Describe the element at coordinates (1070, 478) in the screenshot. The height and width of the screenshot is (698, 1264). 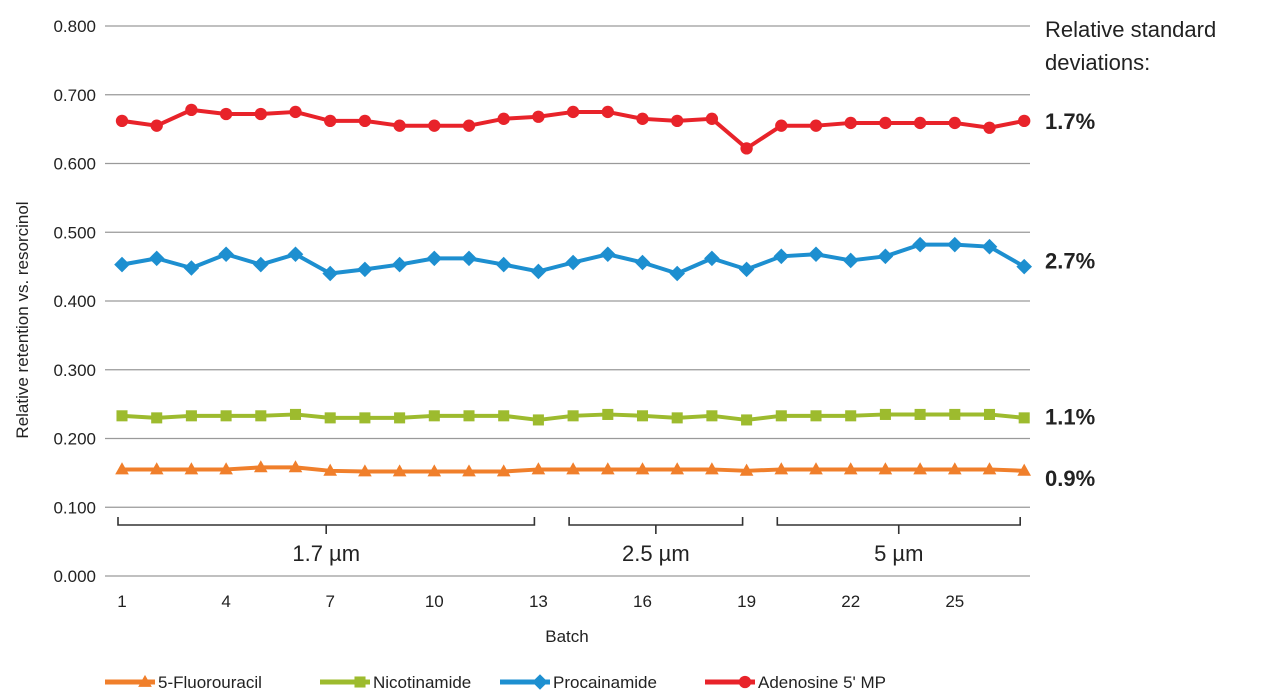
I see `rsd-value: 0.9%` at that location.